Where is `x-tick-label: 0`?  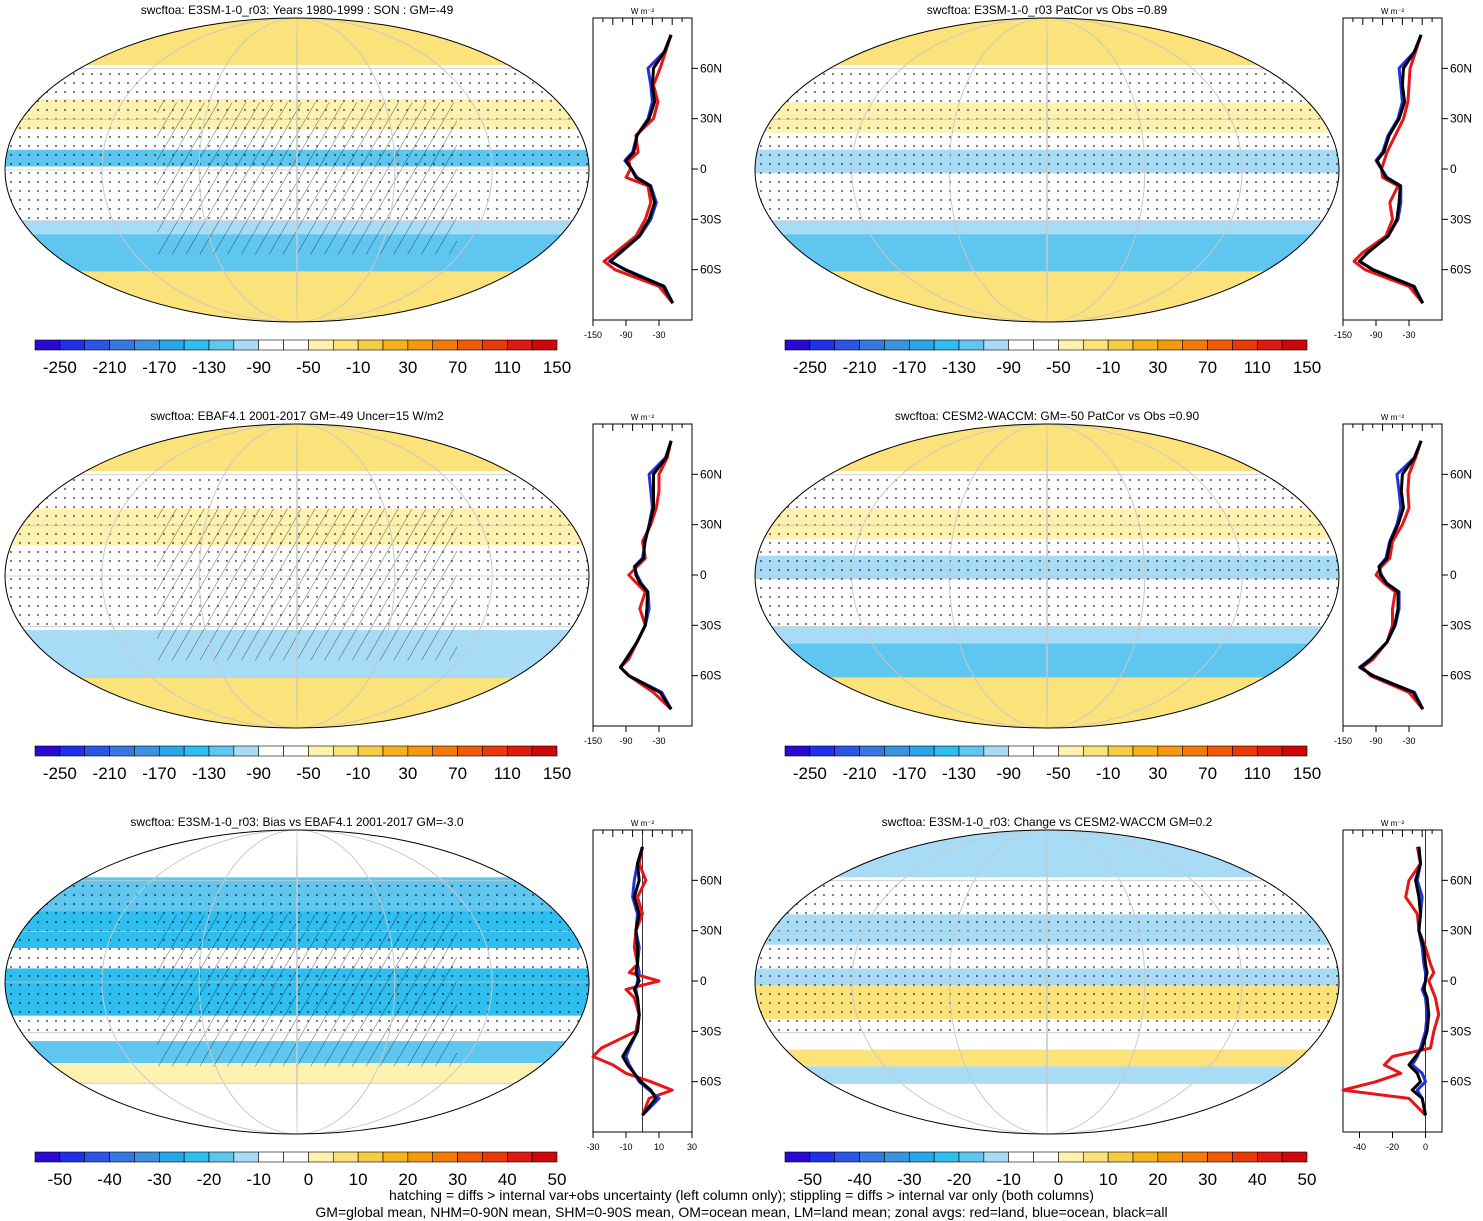 x-tick-label: 0 is located at coordinates (1425, 1147).